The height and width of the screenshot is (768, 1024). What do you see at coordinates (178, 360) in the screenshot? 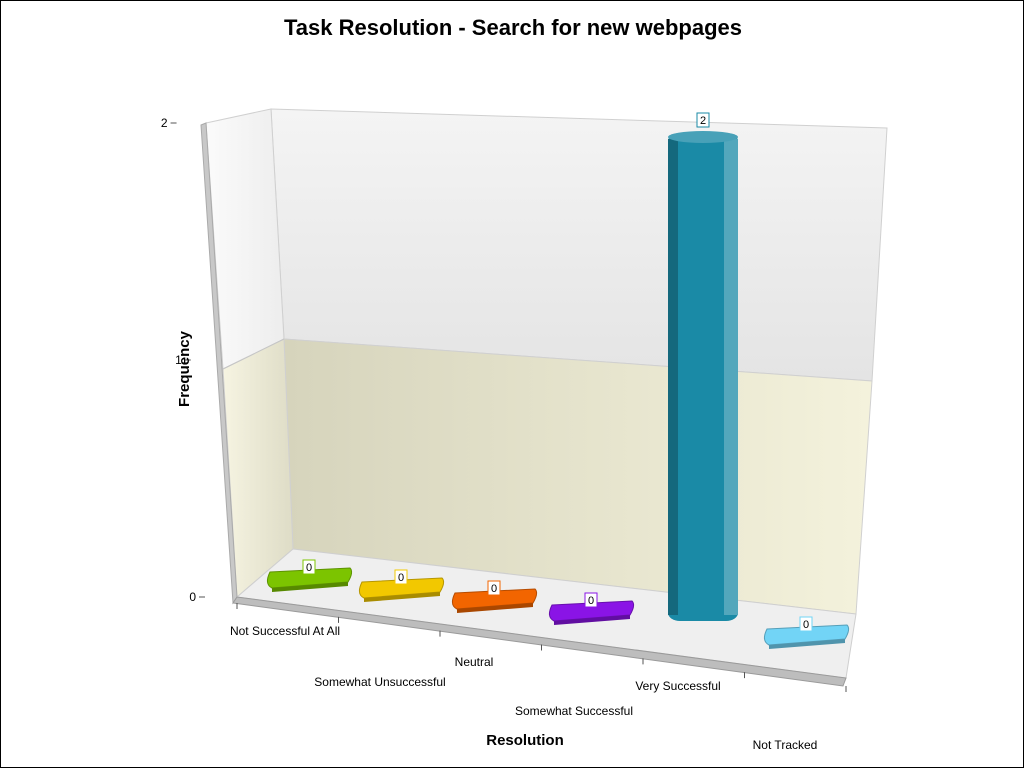
I see `y-tick-label: 1` at bounding box center [178, 360].